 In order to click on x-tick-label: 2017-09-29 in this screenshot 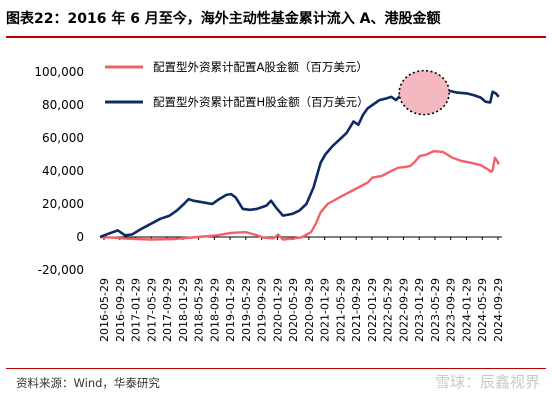, I will do `click(167, 310)`.